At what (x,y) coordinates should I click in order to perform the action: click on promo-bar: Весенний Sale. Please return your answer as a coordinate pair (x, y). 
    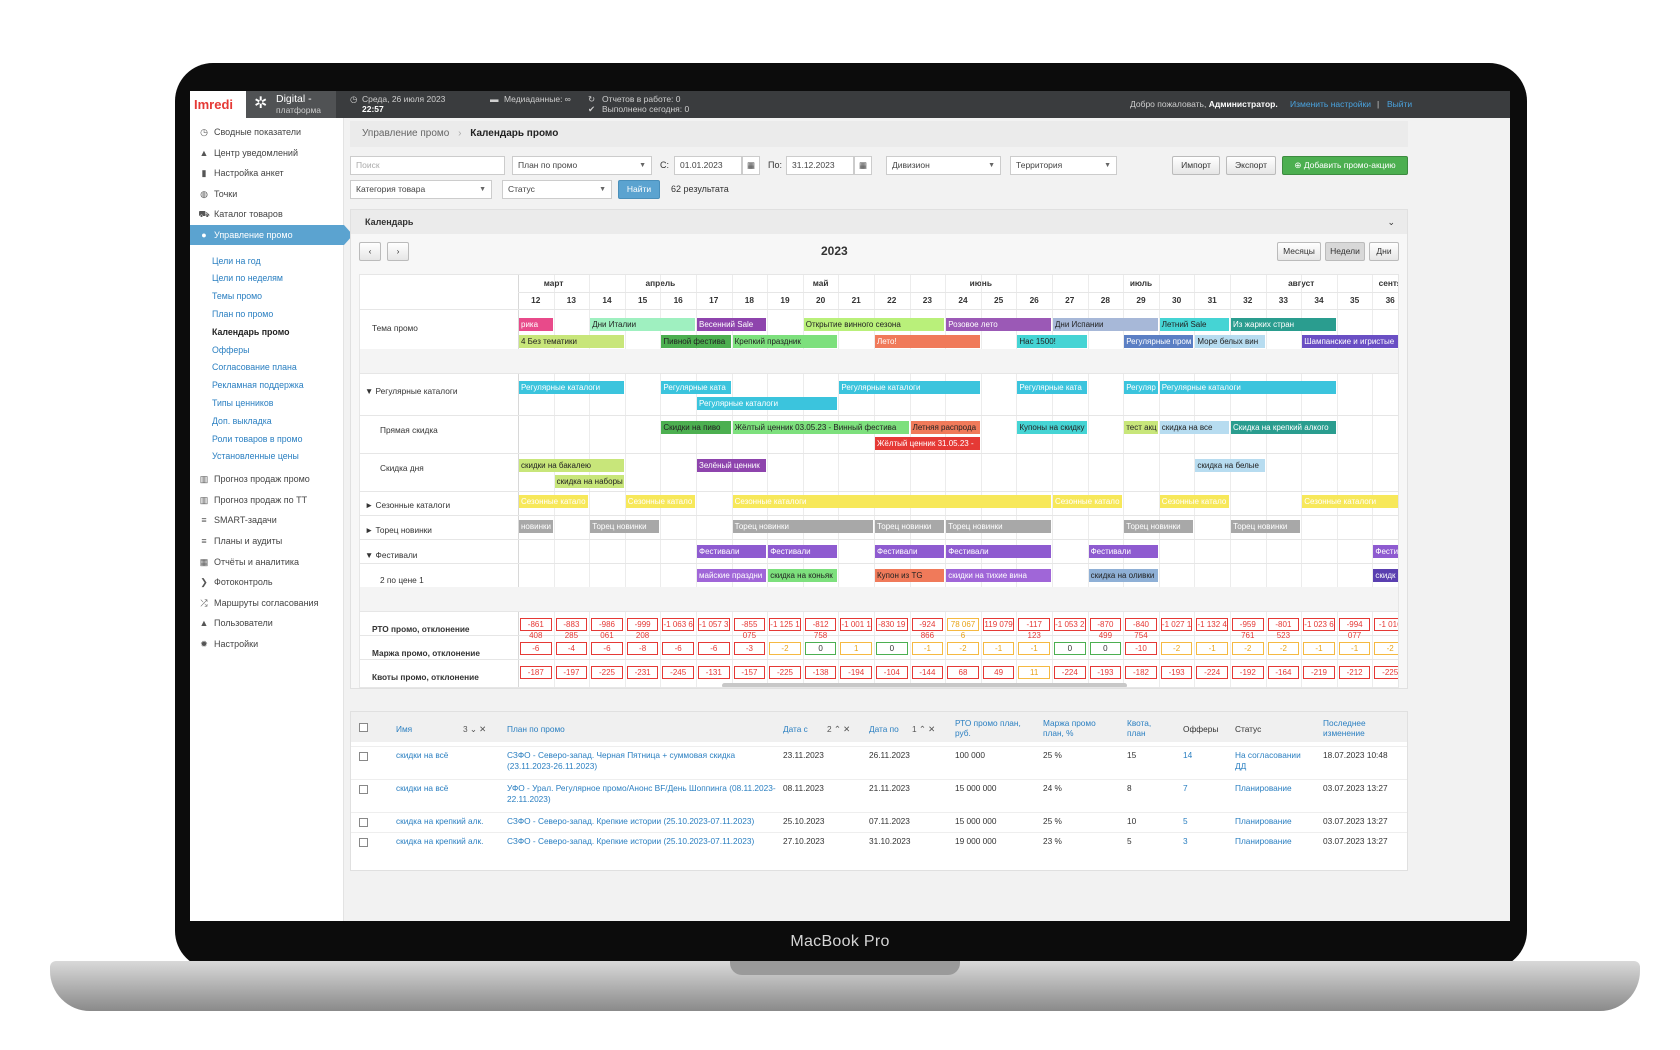
    Looking at the image, I should click on (732, 324).